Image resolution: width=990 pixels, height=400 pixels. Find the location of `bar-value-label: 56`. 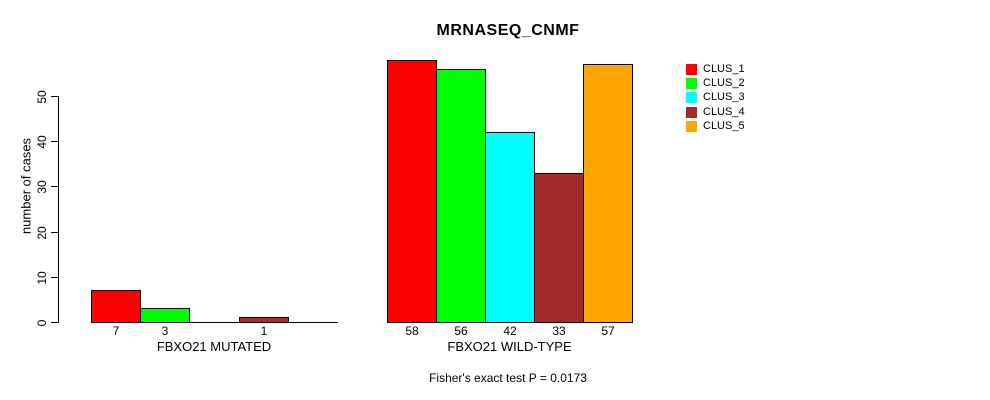

bar-value-label: 56 is located at coordinates (461, 331).